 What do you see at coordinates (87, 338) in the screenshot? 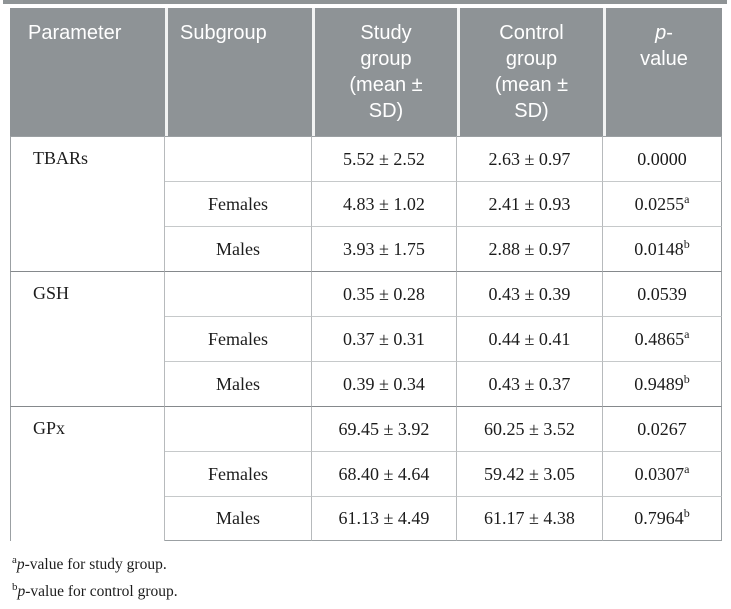
I see `parameter-cell-gsh: GSH` at bounding box center [87, 338].